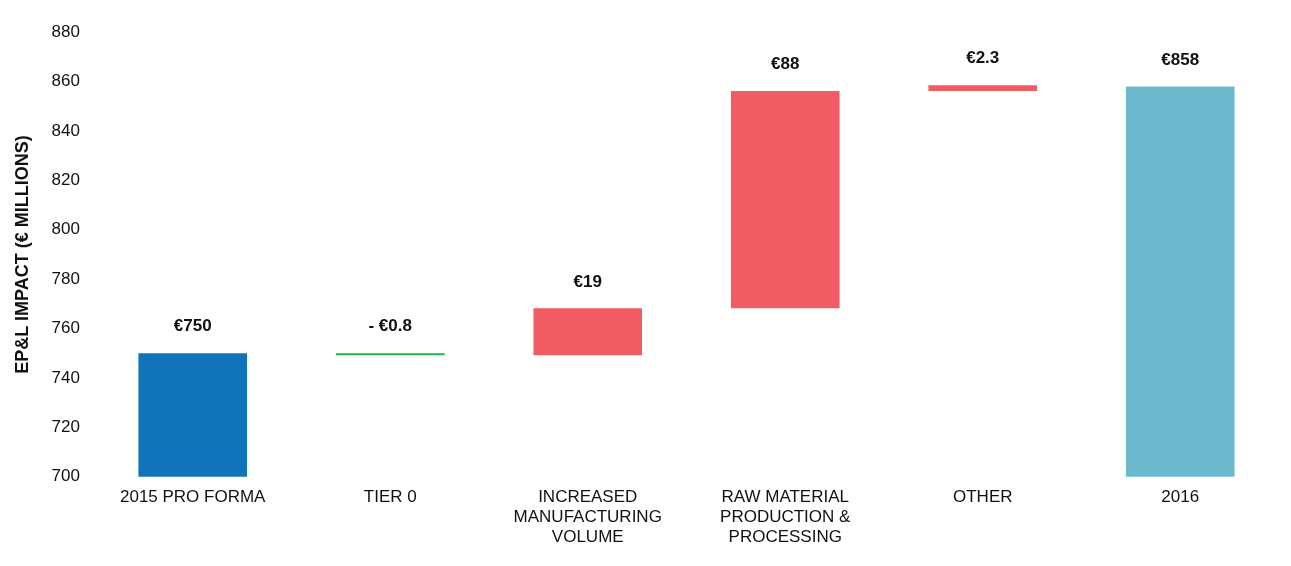  What do you see at coordinates (65, 476) in the screenshot?
I see `y-tick-label: 700` at bounding box center [65, 476].